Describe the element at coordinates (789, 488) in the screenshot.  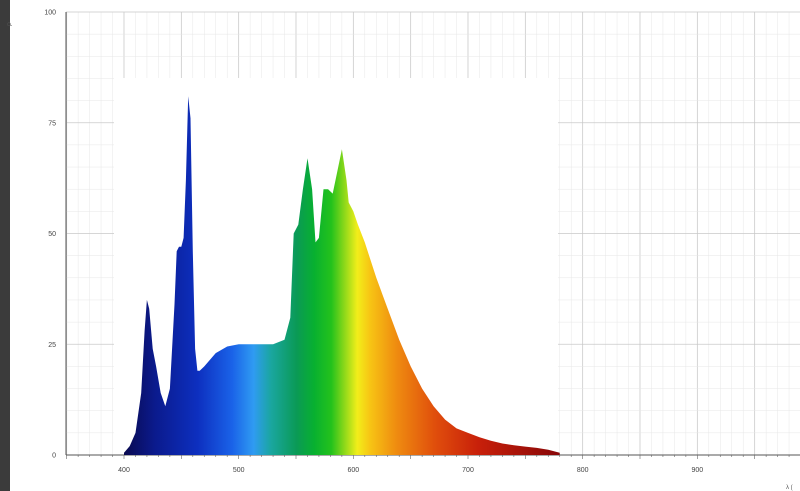
I see `x-axis-label: λ (` at that location.